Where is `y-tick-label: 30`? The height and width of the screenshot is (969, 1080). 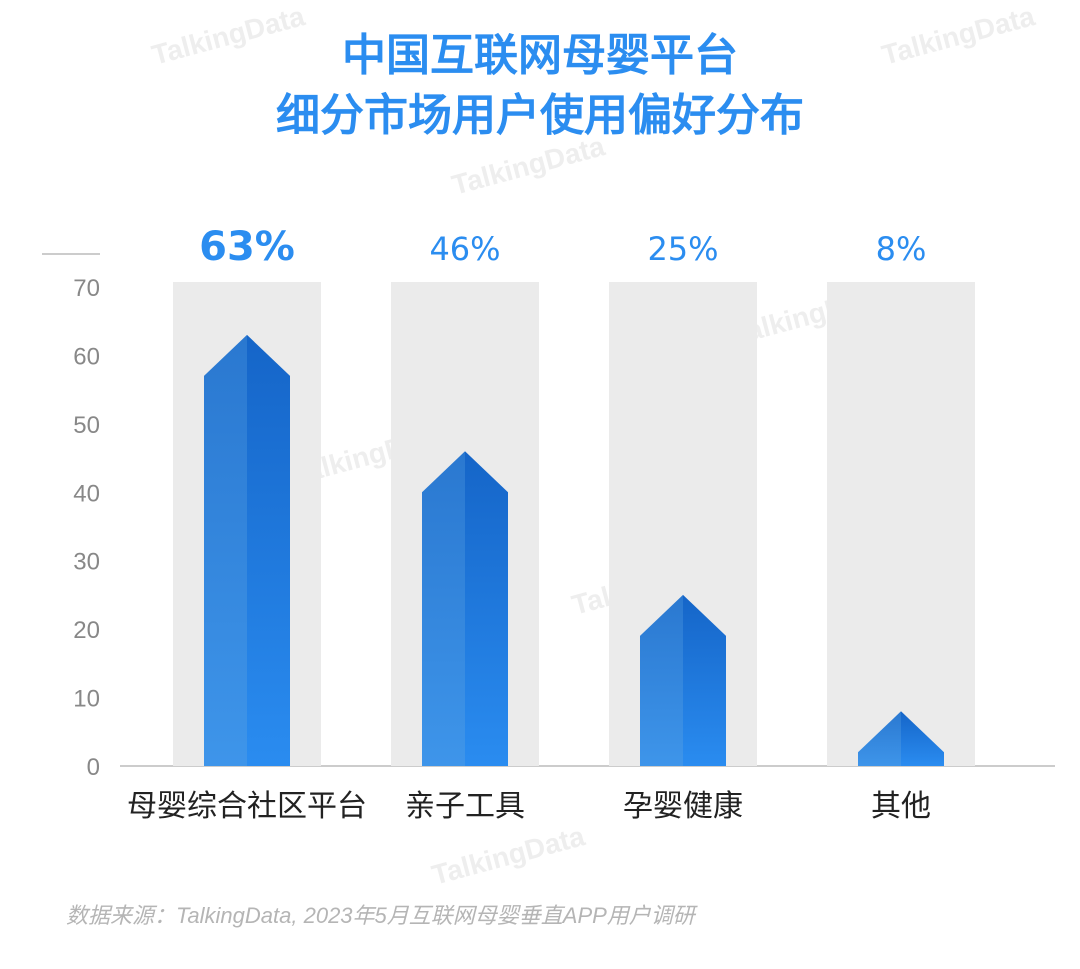
y-tick-label: 30 is located at coordinates (86, 562).